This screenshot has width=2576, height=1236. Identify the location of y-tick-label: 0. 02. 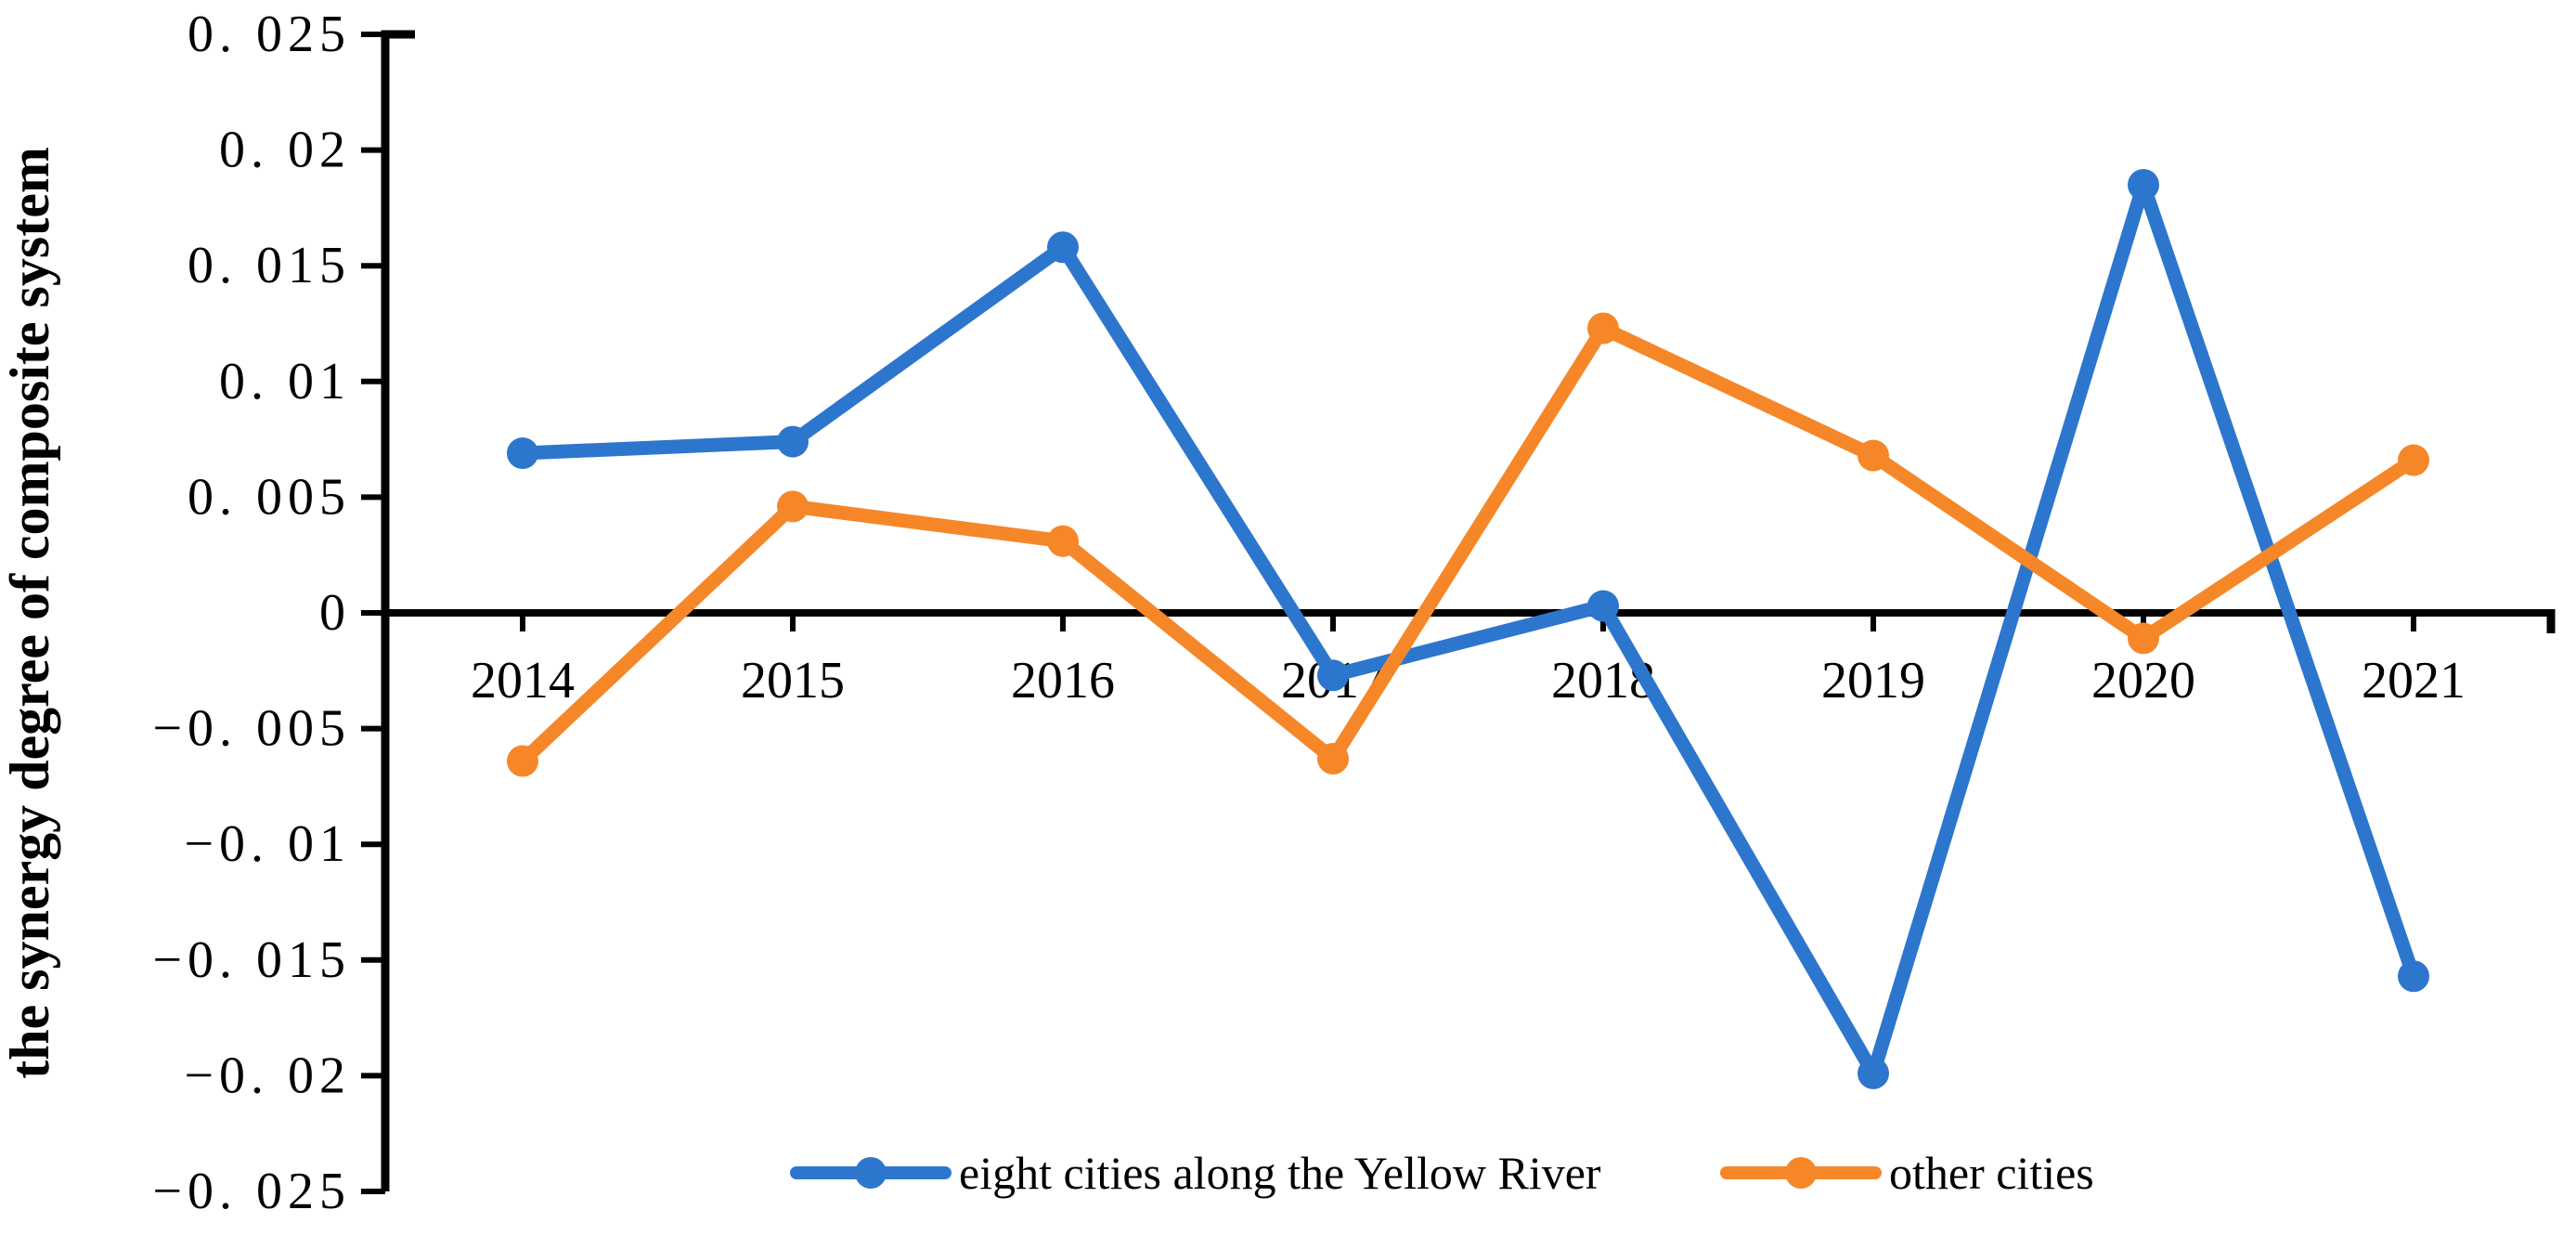
(285, 150).